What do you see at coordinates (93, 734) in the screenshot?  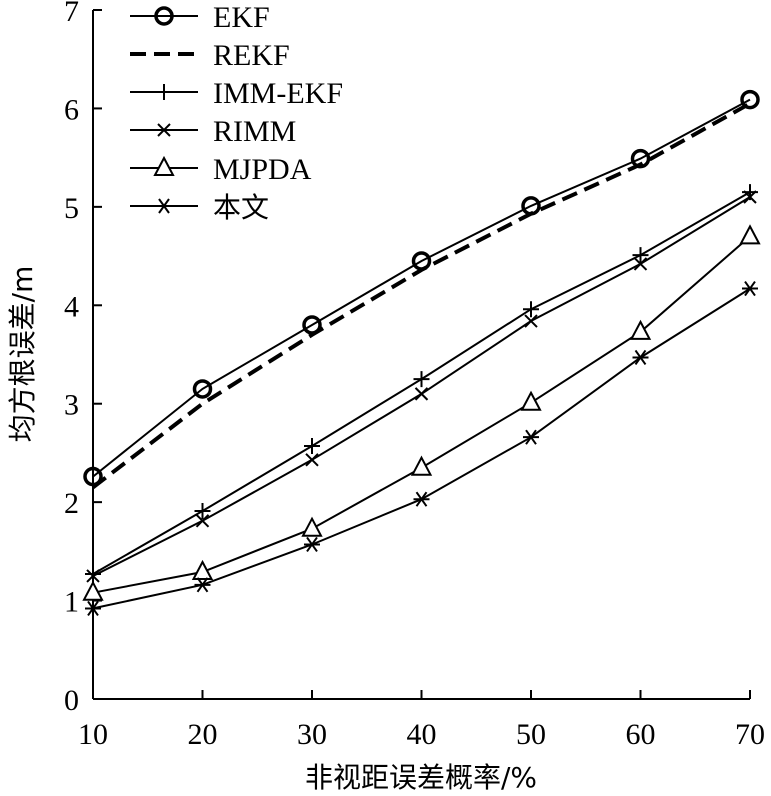 I see `x-tick-label: 10` at bounding box center [93, 734].